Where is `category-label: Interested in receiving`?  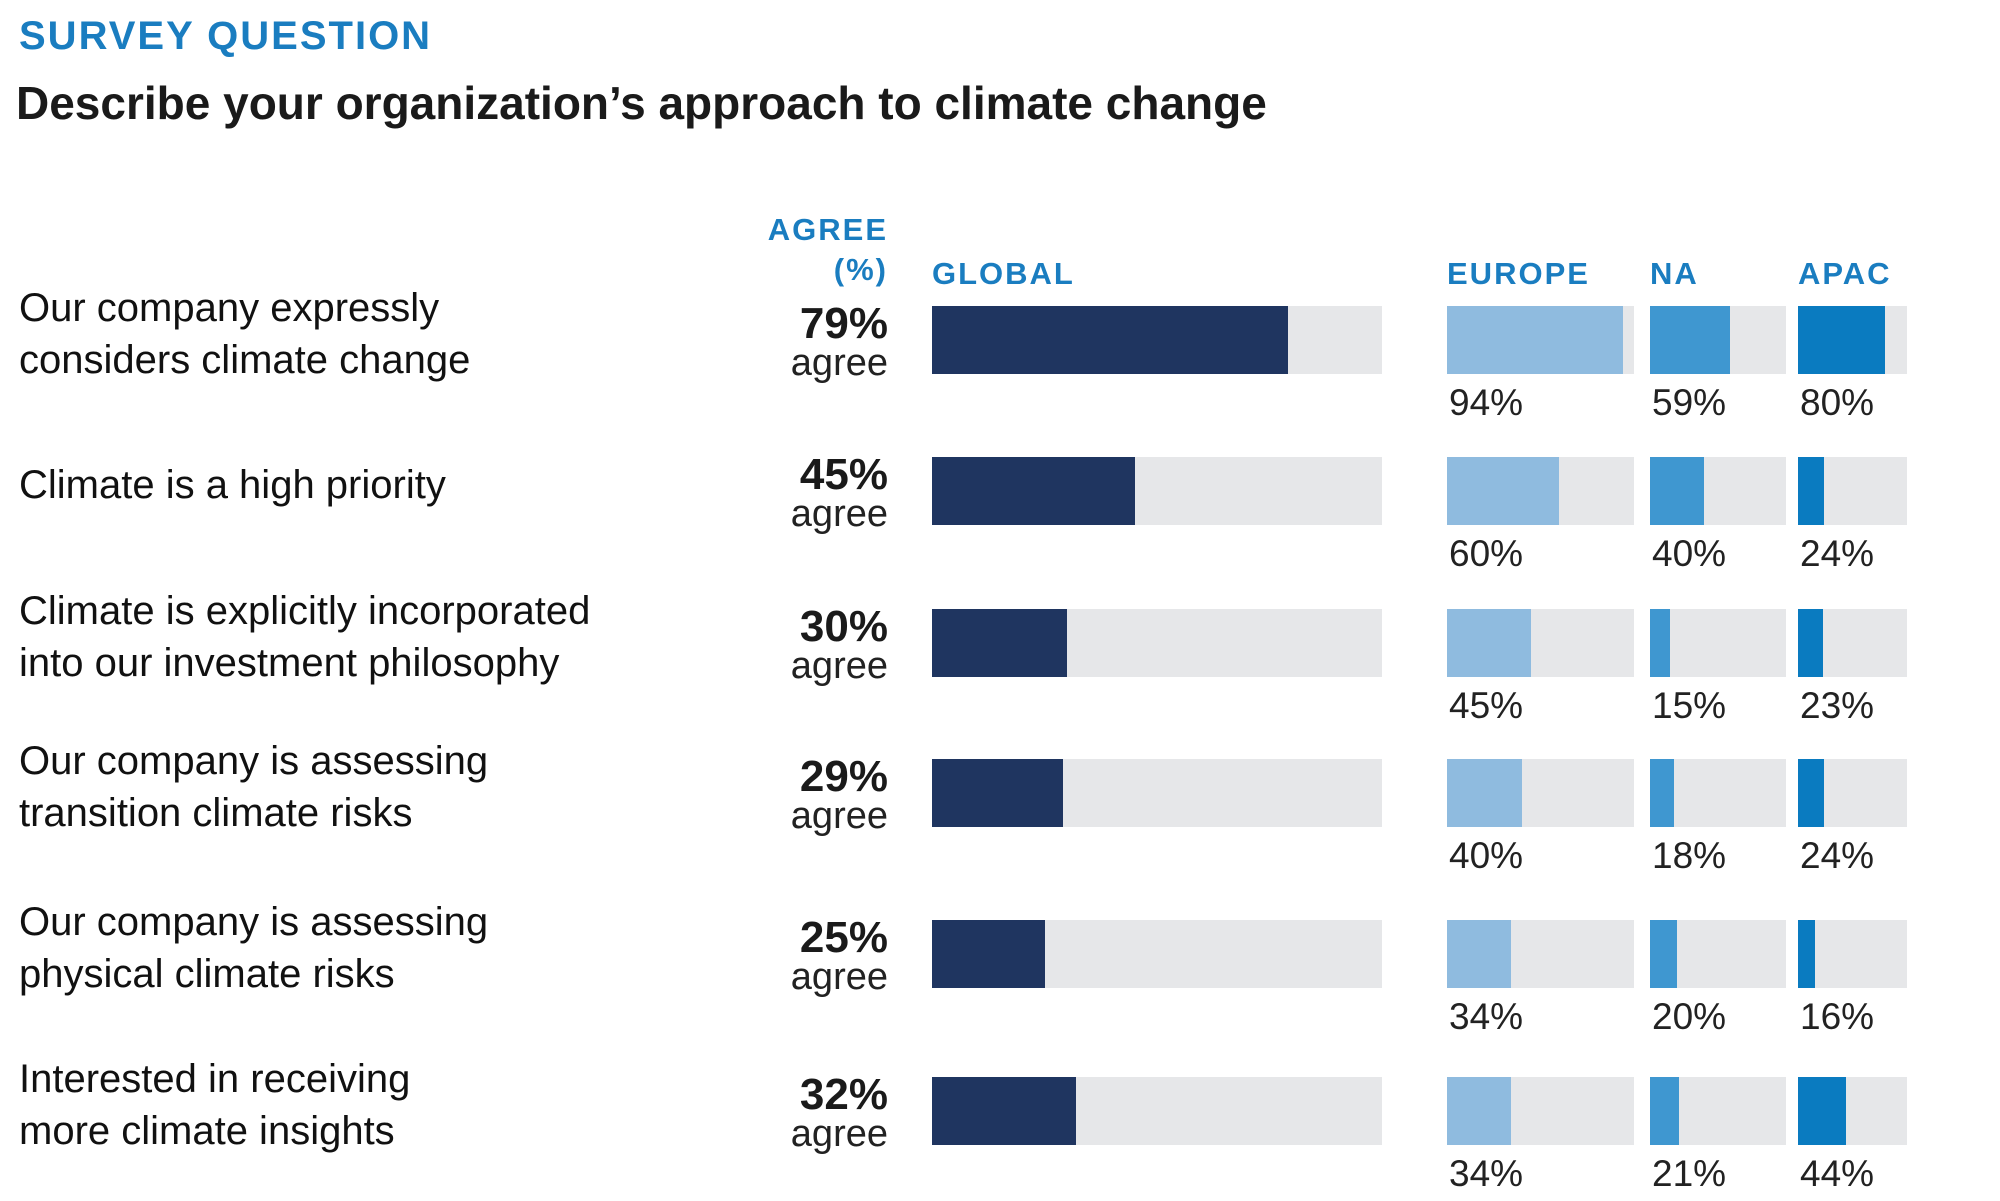 category-label: Interested in receiving is located at coordinates (215, 1079).